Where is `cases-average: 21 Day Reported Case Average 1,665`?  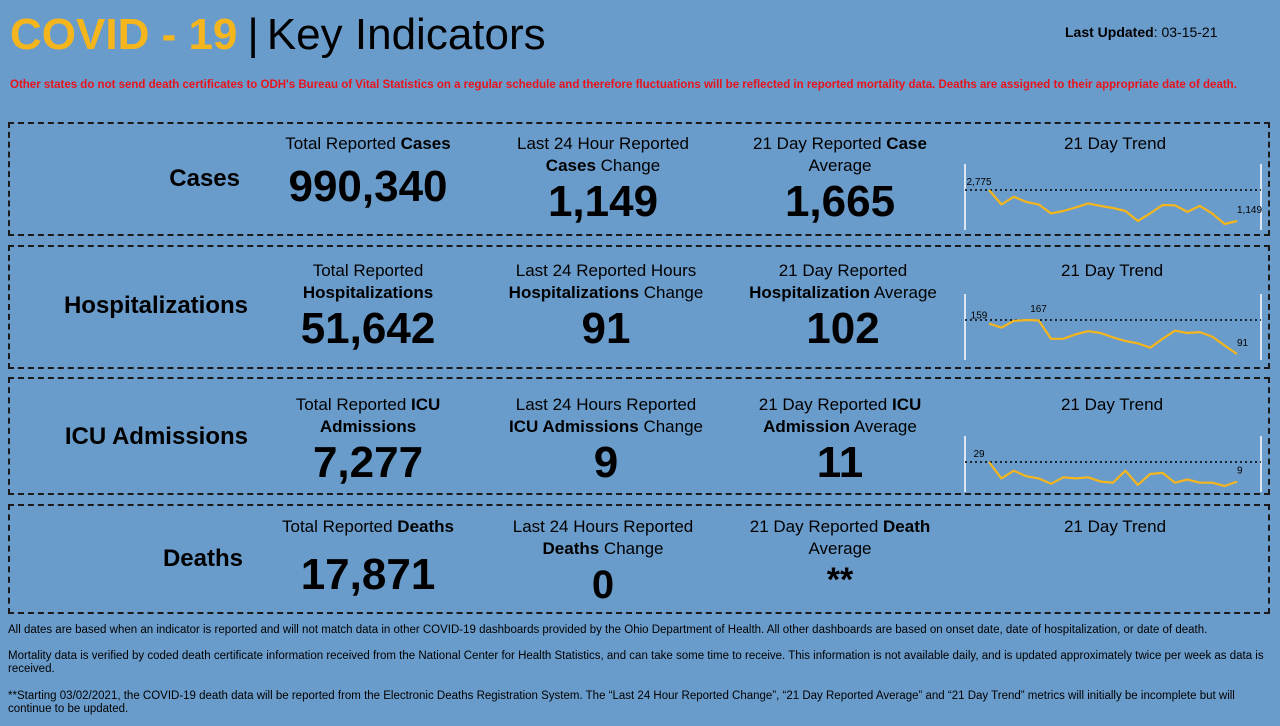
cases-average: 21 Day Reported Case Average 1,665 is located at coordinates (840, 180).